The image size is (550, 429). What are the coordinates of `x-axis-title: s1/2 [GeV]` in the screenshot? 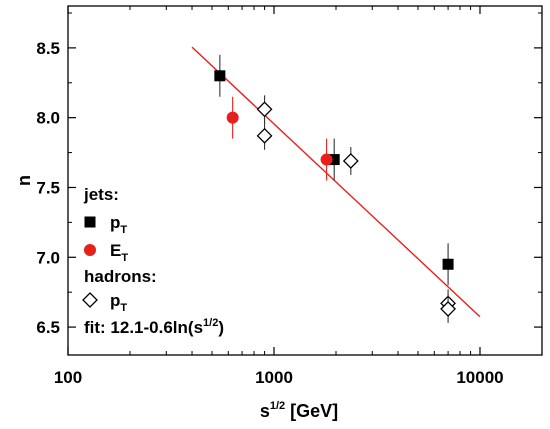 It's located at (299, 410).